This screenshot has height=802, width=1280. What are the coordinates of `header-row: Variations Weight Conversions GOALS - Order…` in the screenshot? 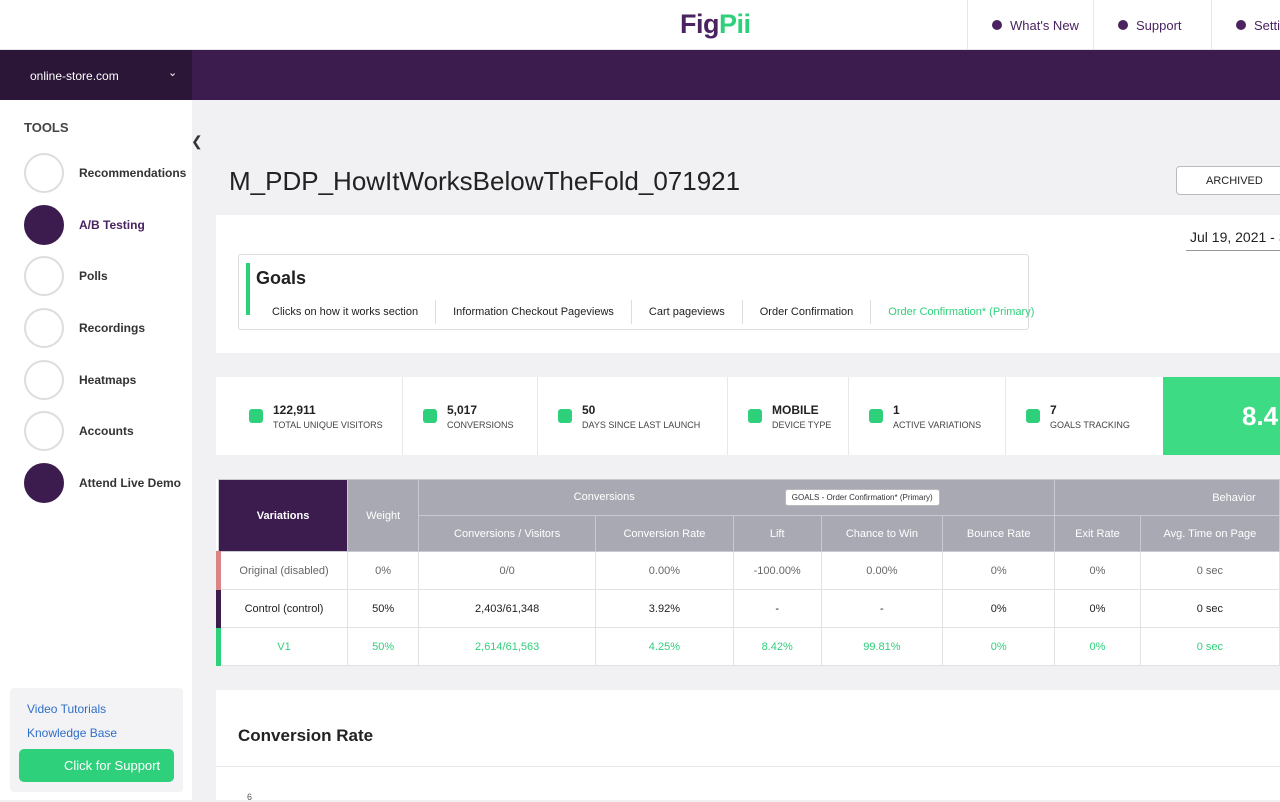 It's located at (748, 515).